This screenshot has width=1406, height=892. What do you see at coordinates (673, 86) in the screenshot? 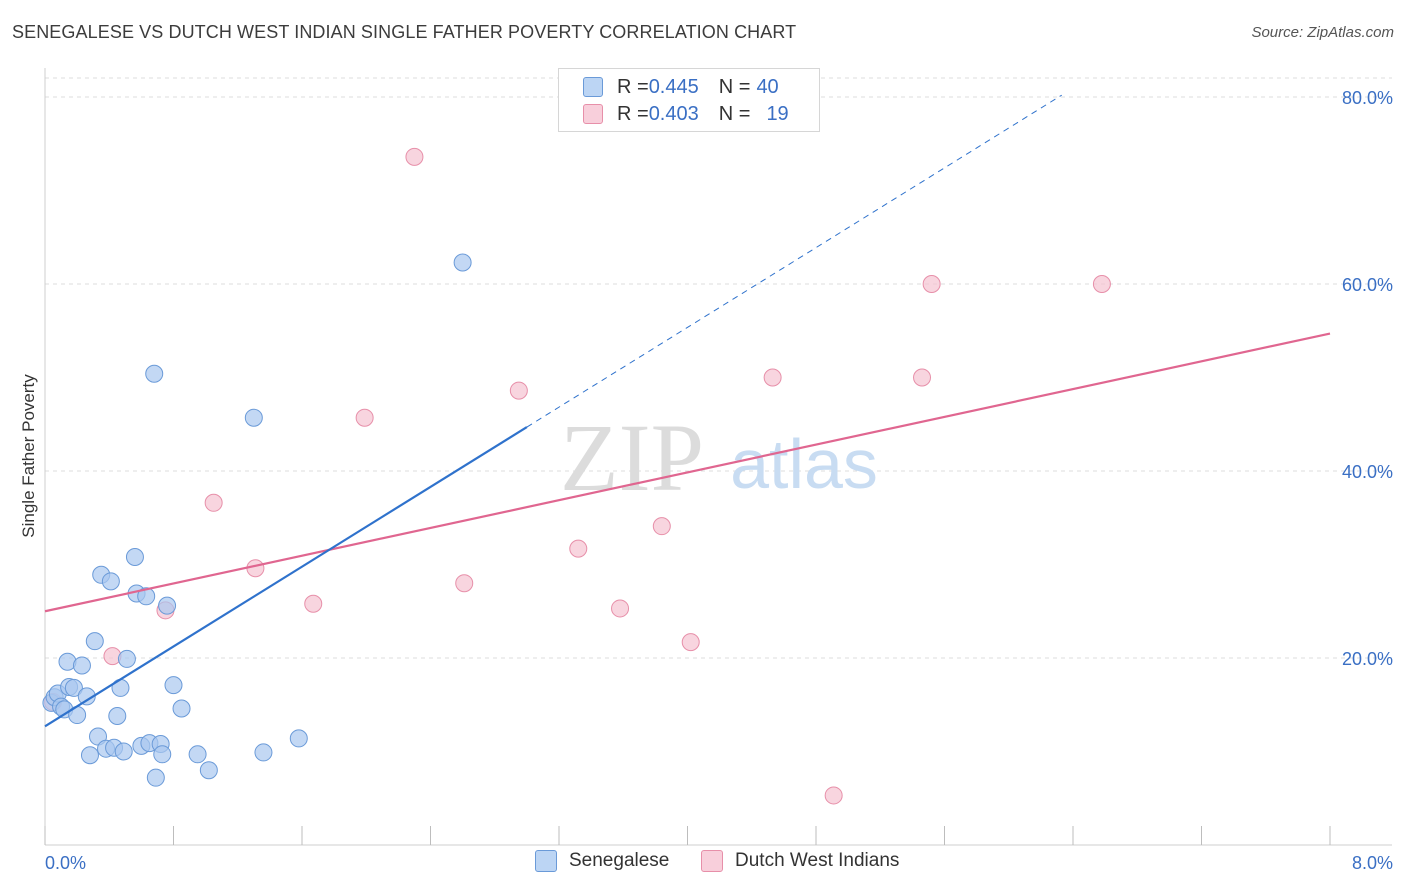
I see `r-value: 0.445` at bounding box center [673, 86].